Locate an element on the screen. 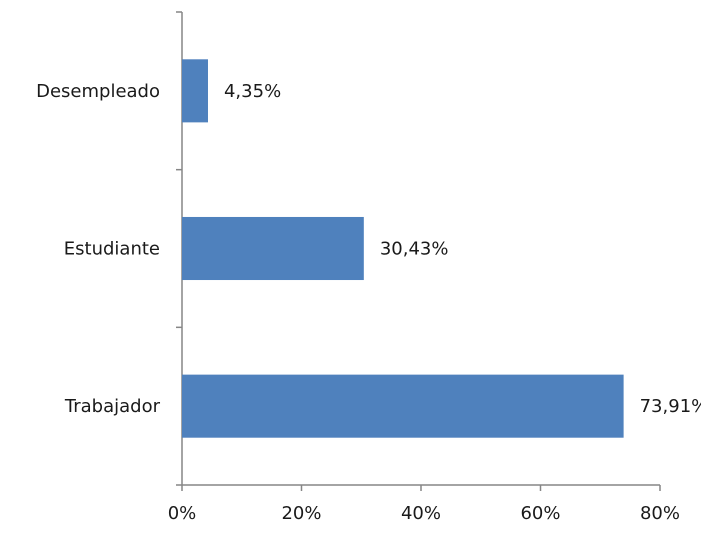 The height and width of the screenshot is (537, 701). x-tick-label: 0% is located at coordinates (182, 513).